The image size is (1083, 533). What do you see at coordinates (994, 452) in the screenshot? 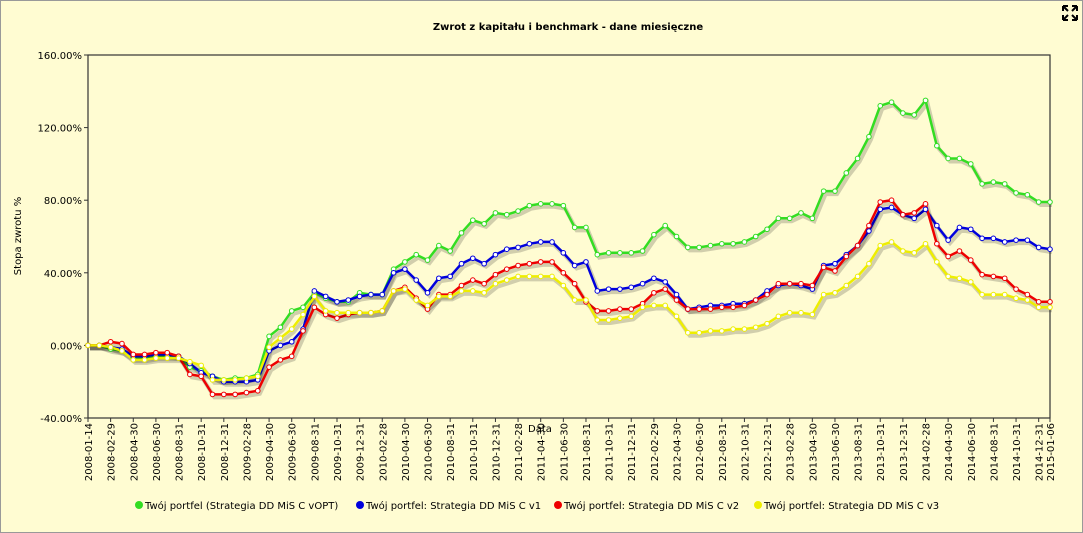
I see `x-tick-label: 2014-08-31` at bounding box center [994, 452].